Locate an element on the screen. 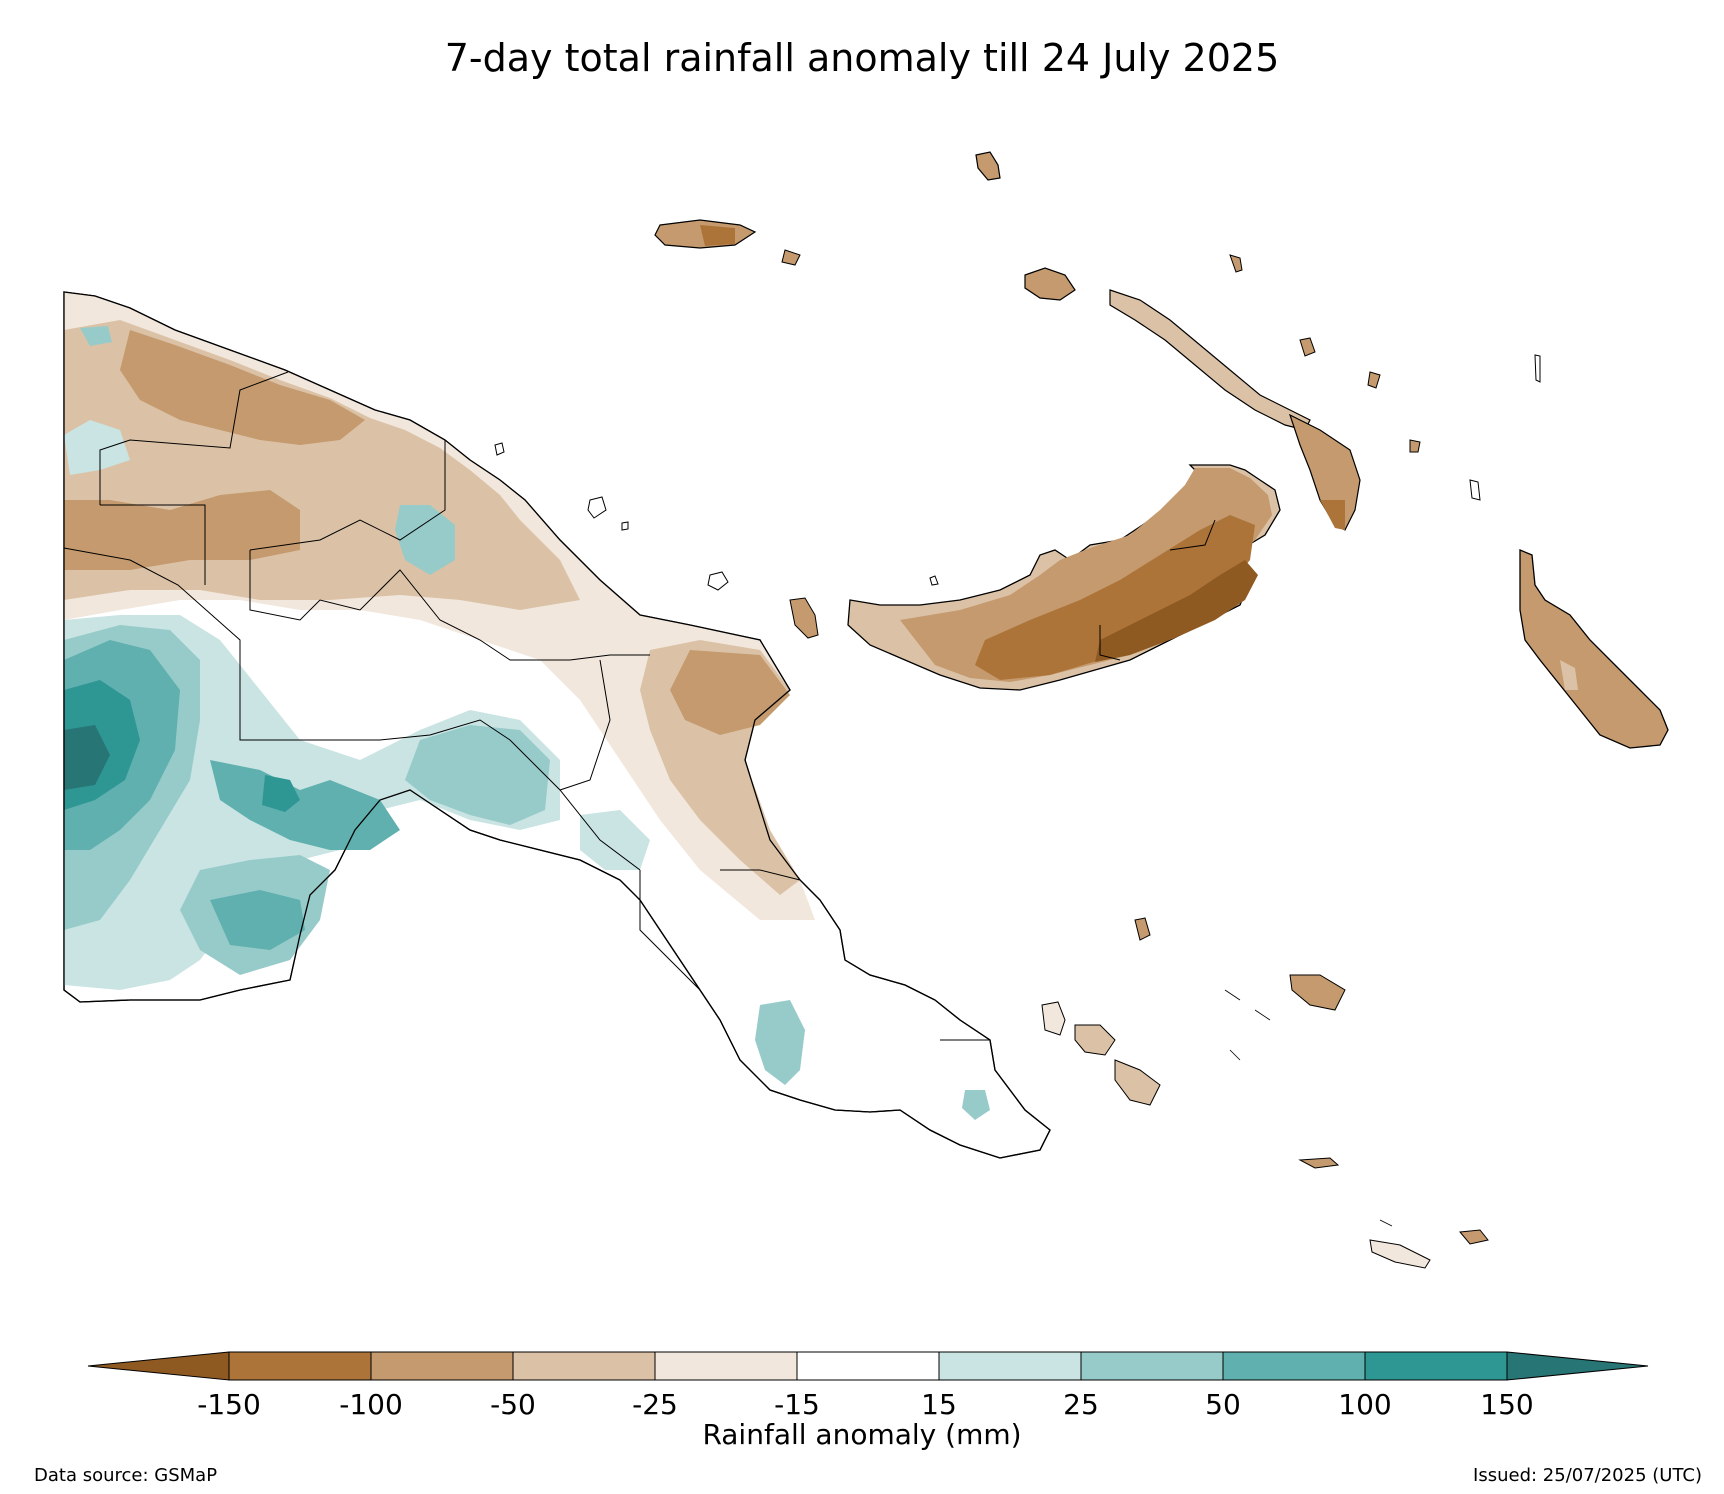 The height and width of the screenshot is (1494, 1724). dry-zone-100-north is located at coordinates (182, 530).